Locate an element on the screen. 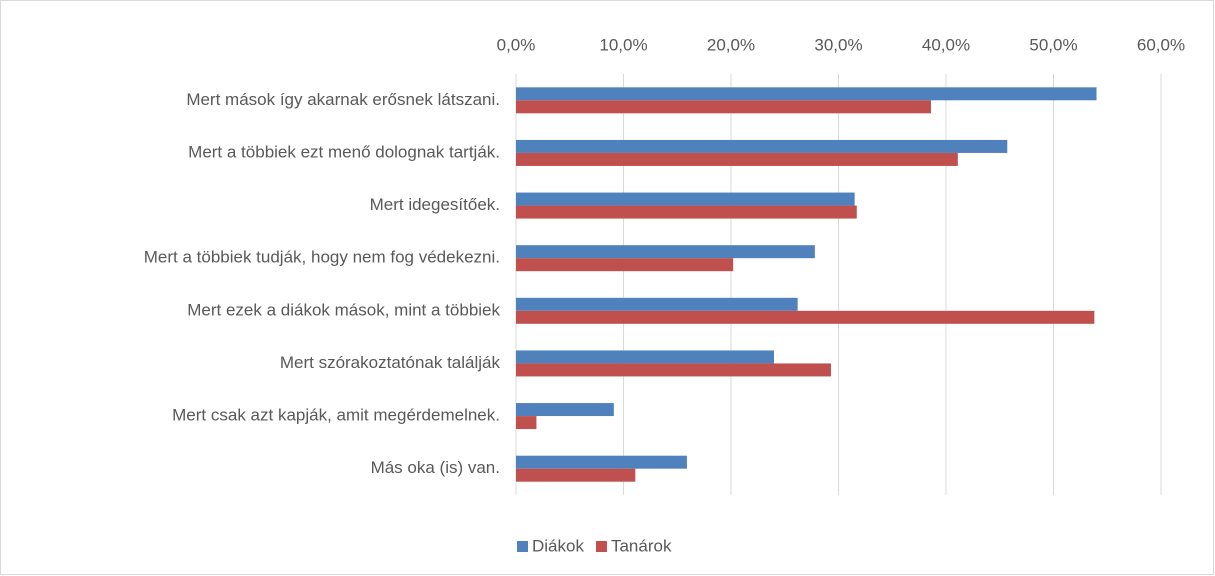  y-tick-label: Mert szórakoztatónak találják is located at coordinates (390, 362).